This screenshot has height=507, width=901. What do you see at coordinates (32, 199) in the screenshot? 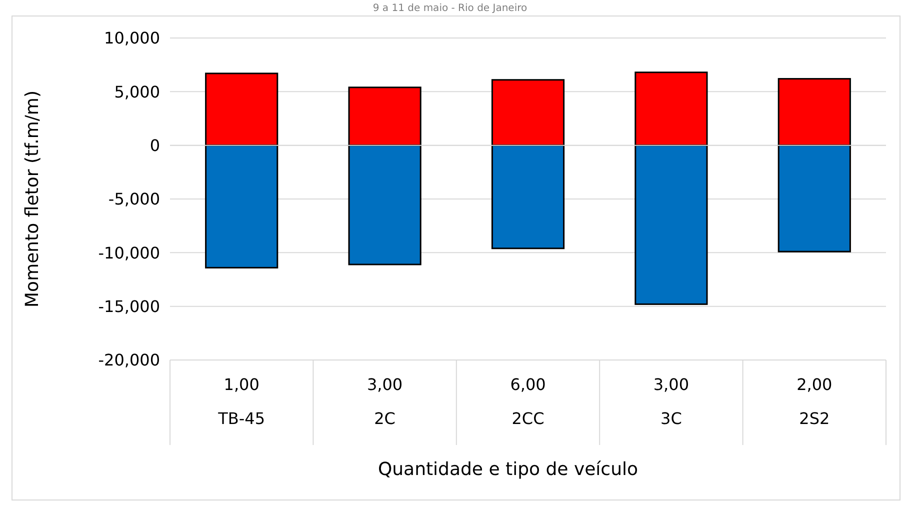
I see `y-axis-title: Momento fletor (tf.m/m)` at bounding box center [32, 199].